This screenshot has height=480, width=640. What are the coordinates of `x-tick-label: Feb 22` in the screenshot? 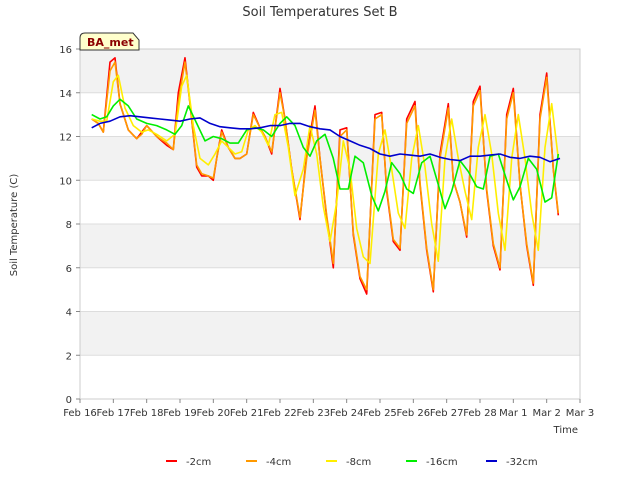 It's located at (280, 413).